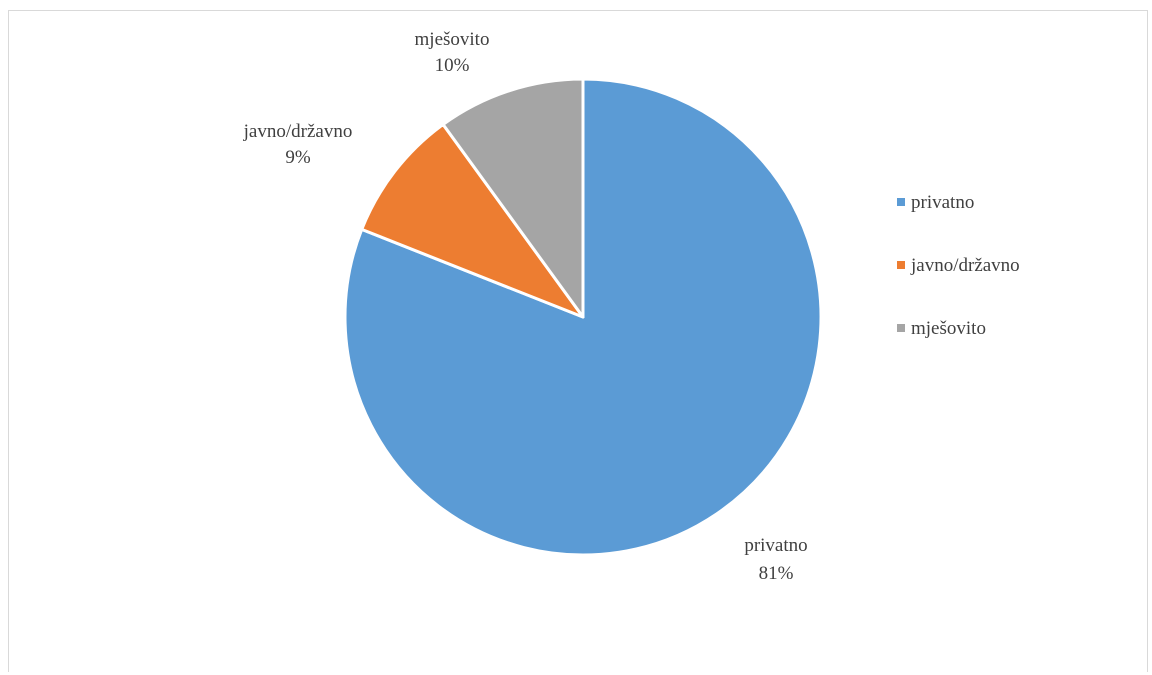 This screenshot has width=1152, height=675. I want to click on legend-label: privatno, so click(942, 202).